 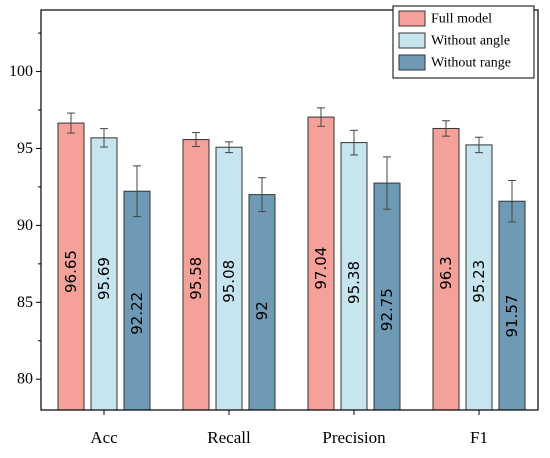 What do you see at coordinates (229, 281) in the screenshot?
I see `data-label: 95.08` at bounding box center [229, 281].